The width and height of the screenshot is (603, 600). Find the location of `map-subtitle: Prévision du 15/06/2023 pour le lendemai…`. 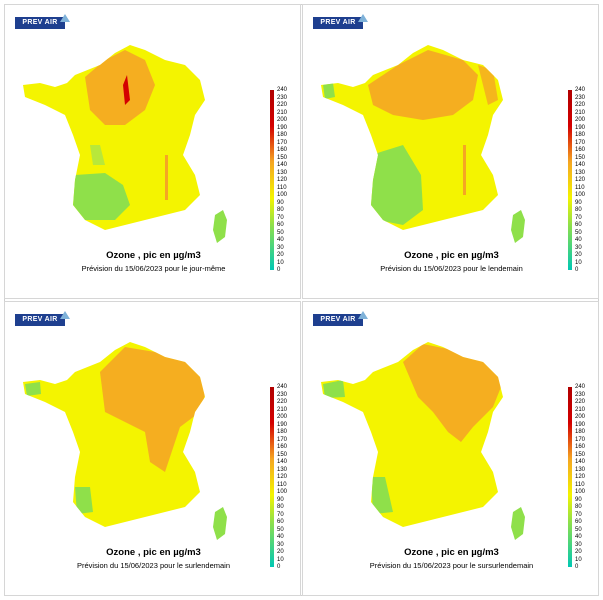

map-subtitle: Prévision du 15/06/2023 pour le lendemai… is located at coordinates (451, 268).